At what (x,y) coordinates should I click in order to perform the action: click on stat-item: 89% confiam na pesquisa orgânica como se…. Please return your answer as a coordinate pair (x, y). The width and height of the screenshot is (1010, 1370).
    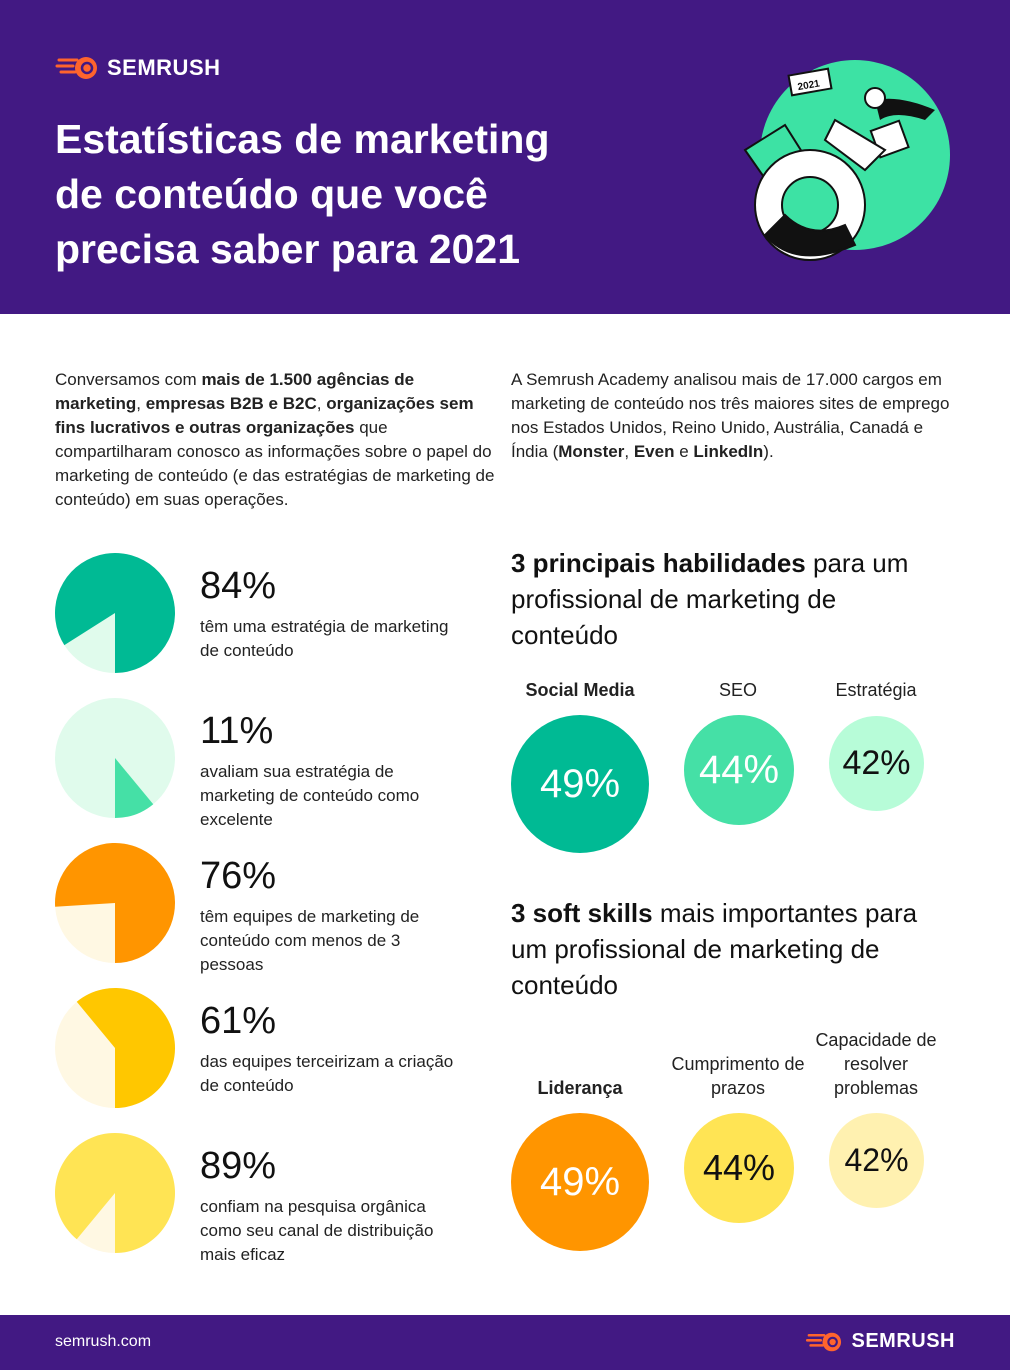
    Looking at the image, I should click on (275, 1198).